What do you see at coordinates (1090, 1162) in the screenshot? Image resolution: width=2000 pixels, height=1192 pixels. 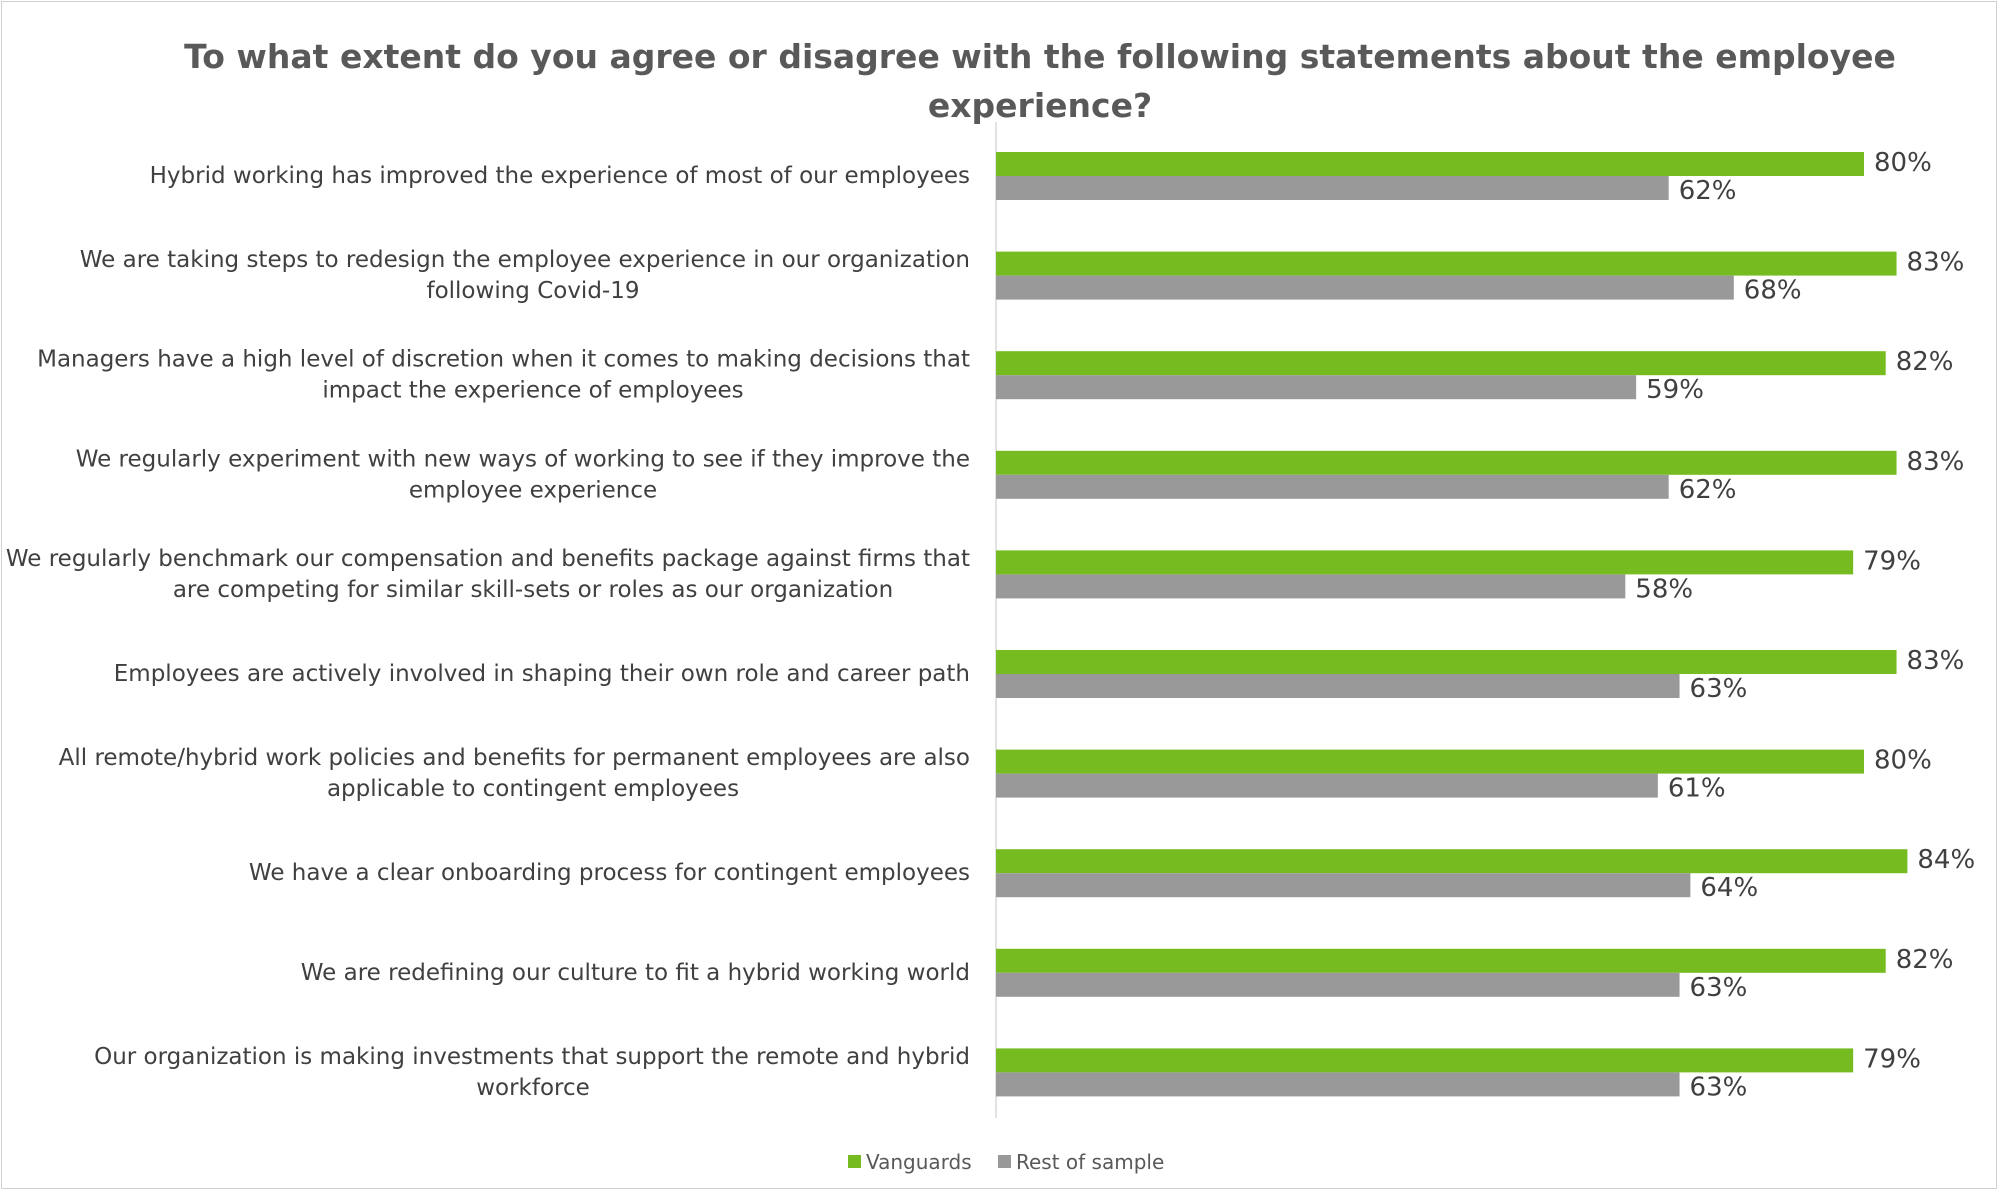 I see `legend-label-rest-of-sample: Rest of sample` at bounding box center [1090, 1162].